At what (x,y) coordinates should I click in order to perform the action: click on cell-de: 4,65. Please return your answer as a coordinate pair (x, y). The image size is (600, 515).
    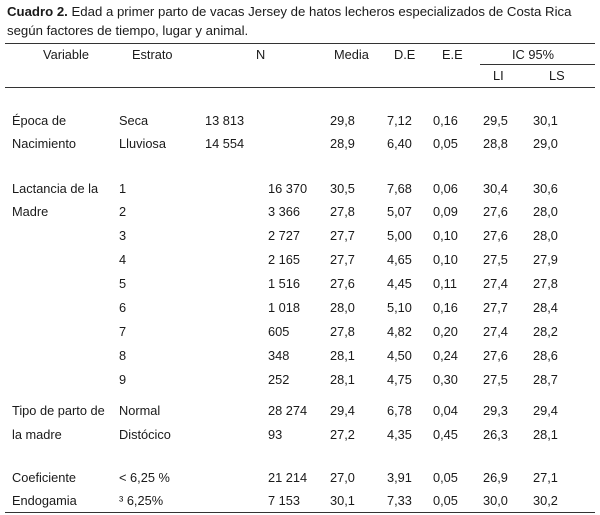
    Looking at the image, I should click on (399, 259).